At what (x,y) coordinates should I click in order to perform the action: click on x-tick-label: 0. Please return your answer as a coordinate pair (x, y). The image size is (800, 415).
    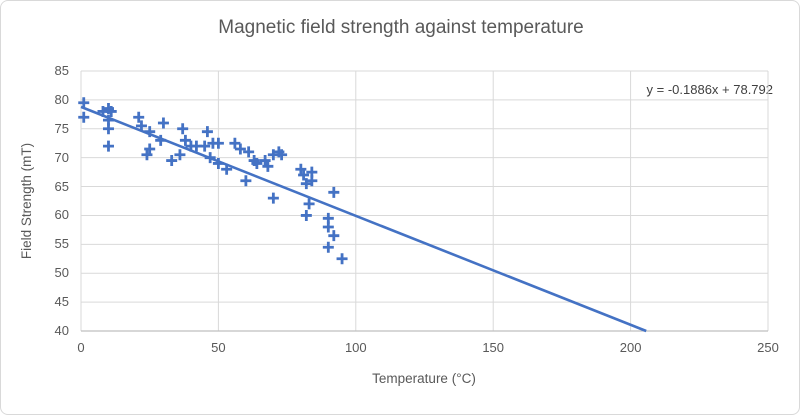
    Looking at the image, I should click on (81, 347).